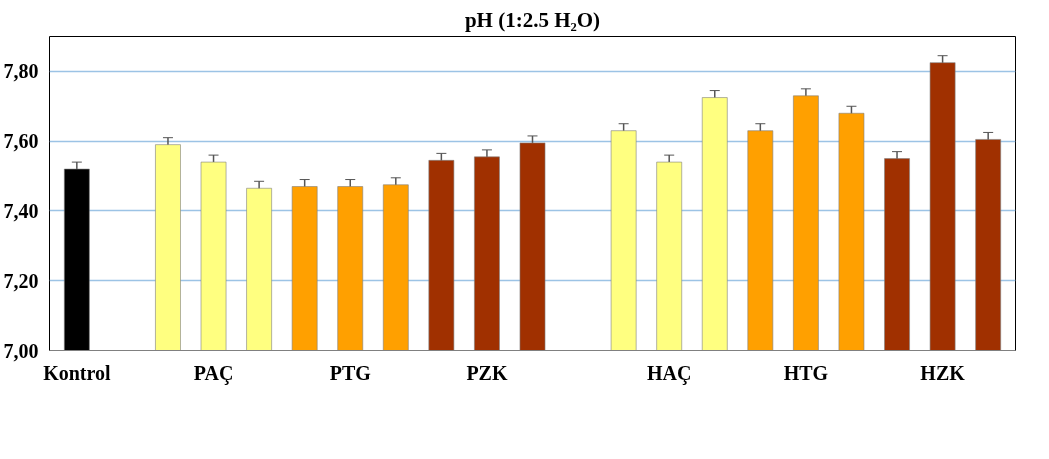 Image resolution: width=1049 pixels, height=459 pixels. What do you see at coordinates (21, 141) in the screenshot?
I see `y-tick-label: 7,60` at bounding box center [21, 141].